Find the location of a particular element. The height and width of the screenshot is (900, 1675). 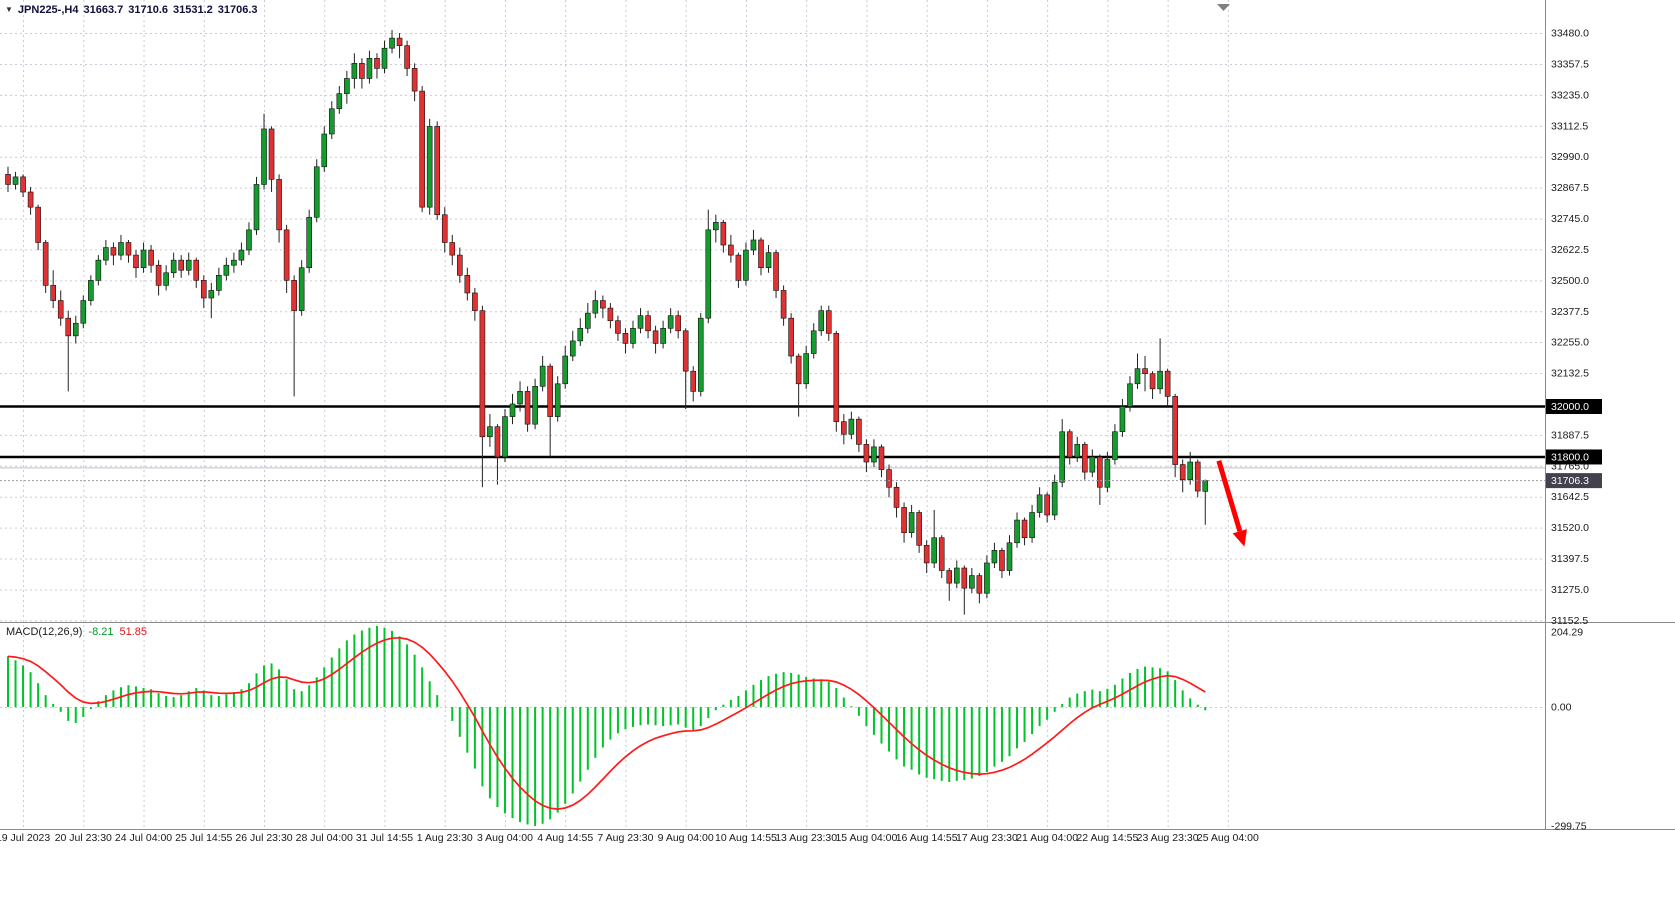

chart-shift-marker-icon is located at coordinates (1223, 7).